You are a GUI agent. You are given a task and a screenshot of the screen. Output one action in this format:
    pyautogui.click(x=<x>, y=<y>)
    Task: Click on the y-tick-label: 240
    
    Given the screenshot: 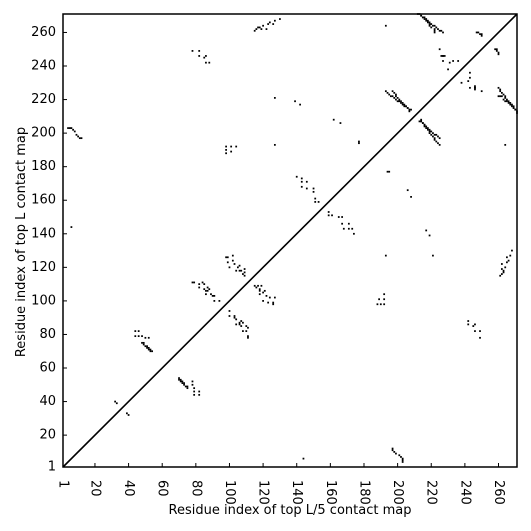 What is the action you would take?
    pyautogui.click(x=43, y=66)
    